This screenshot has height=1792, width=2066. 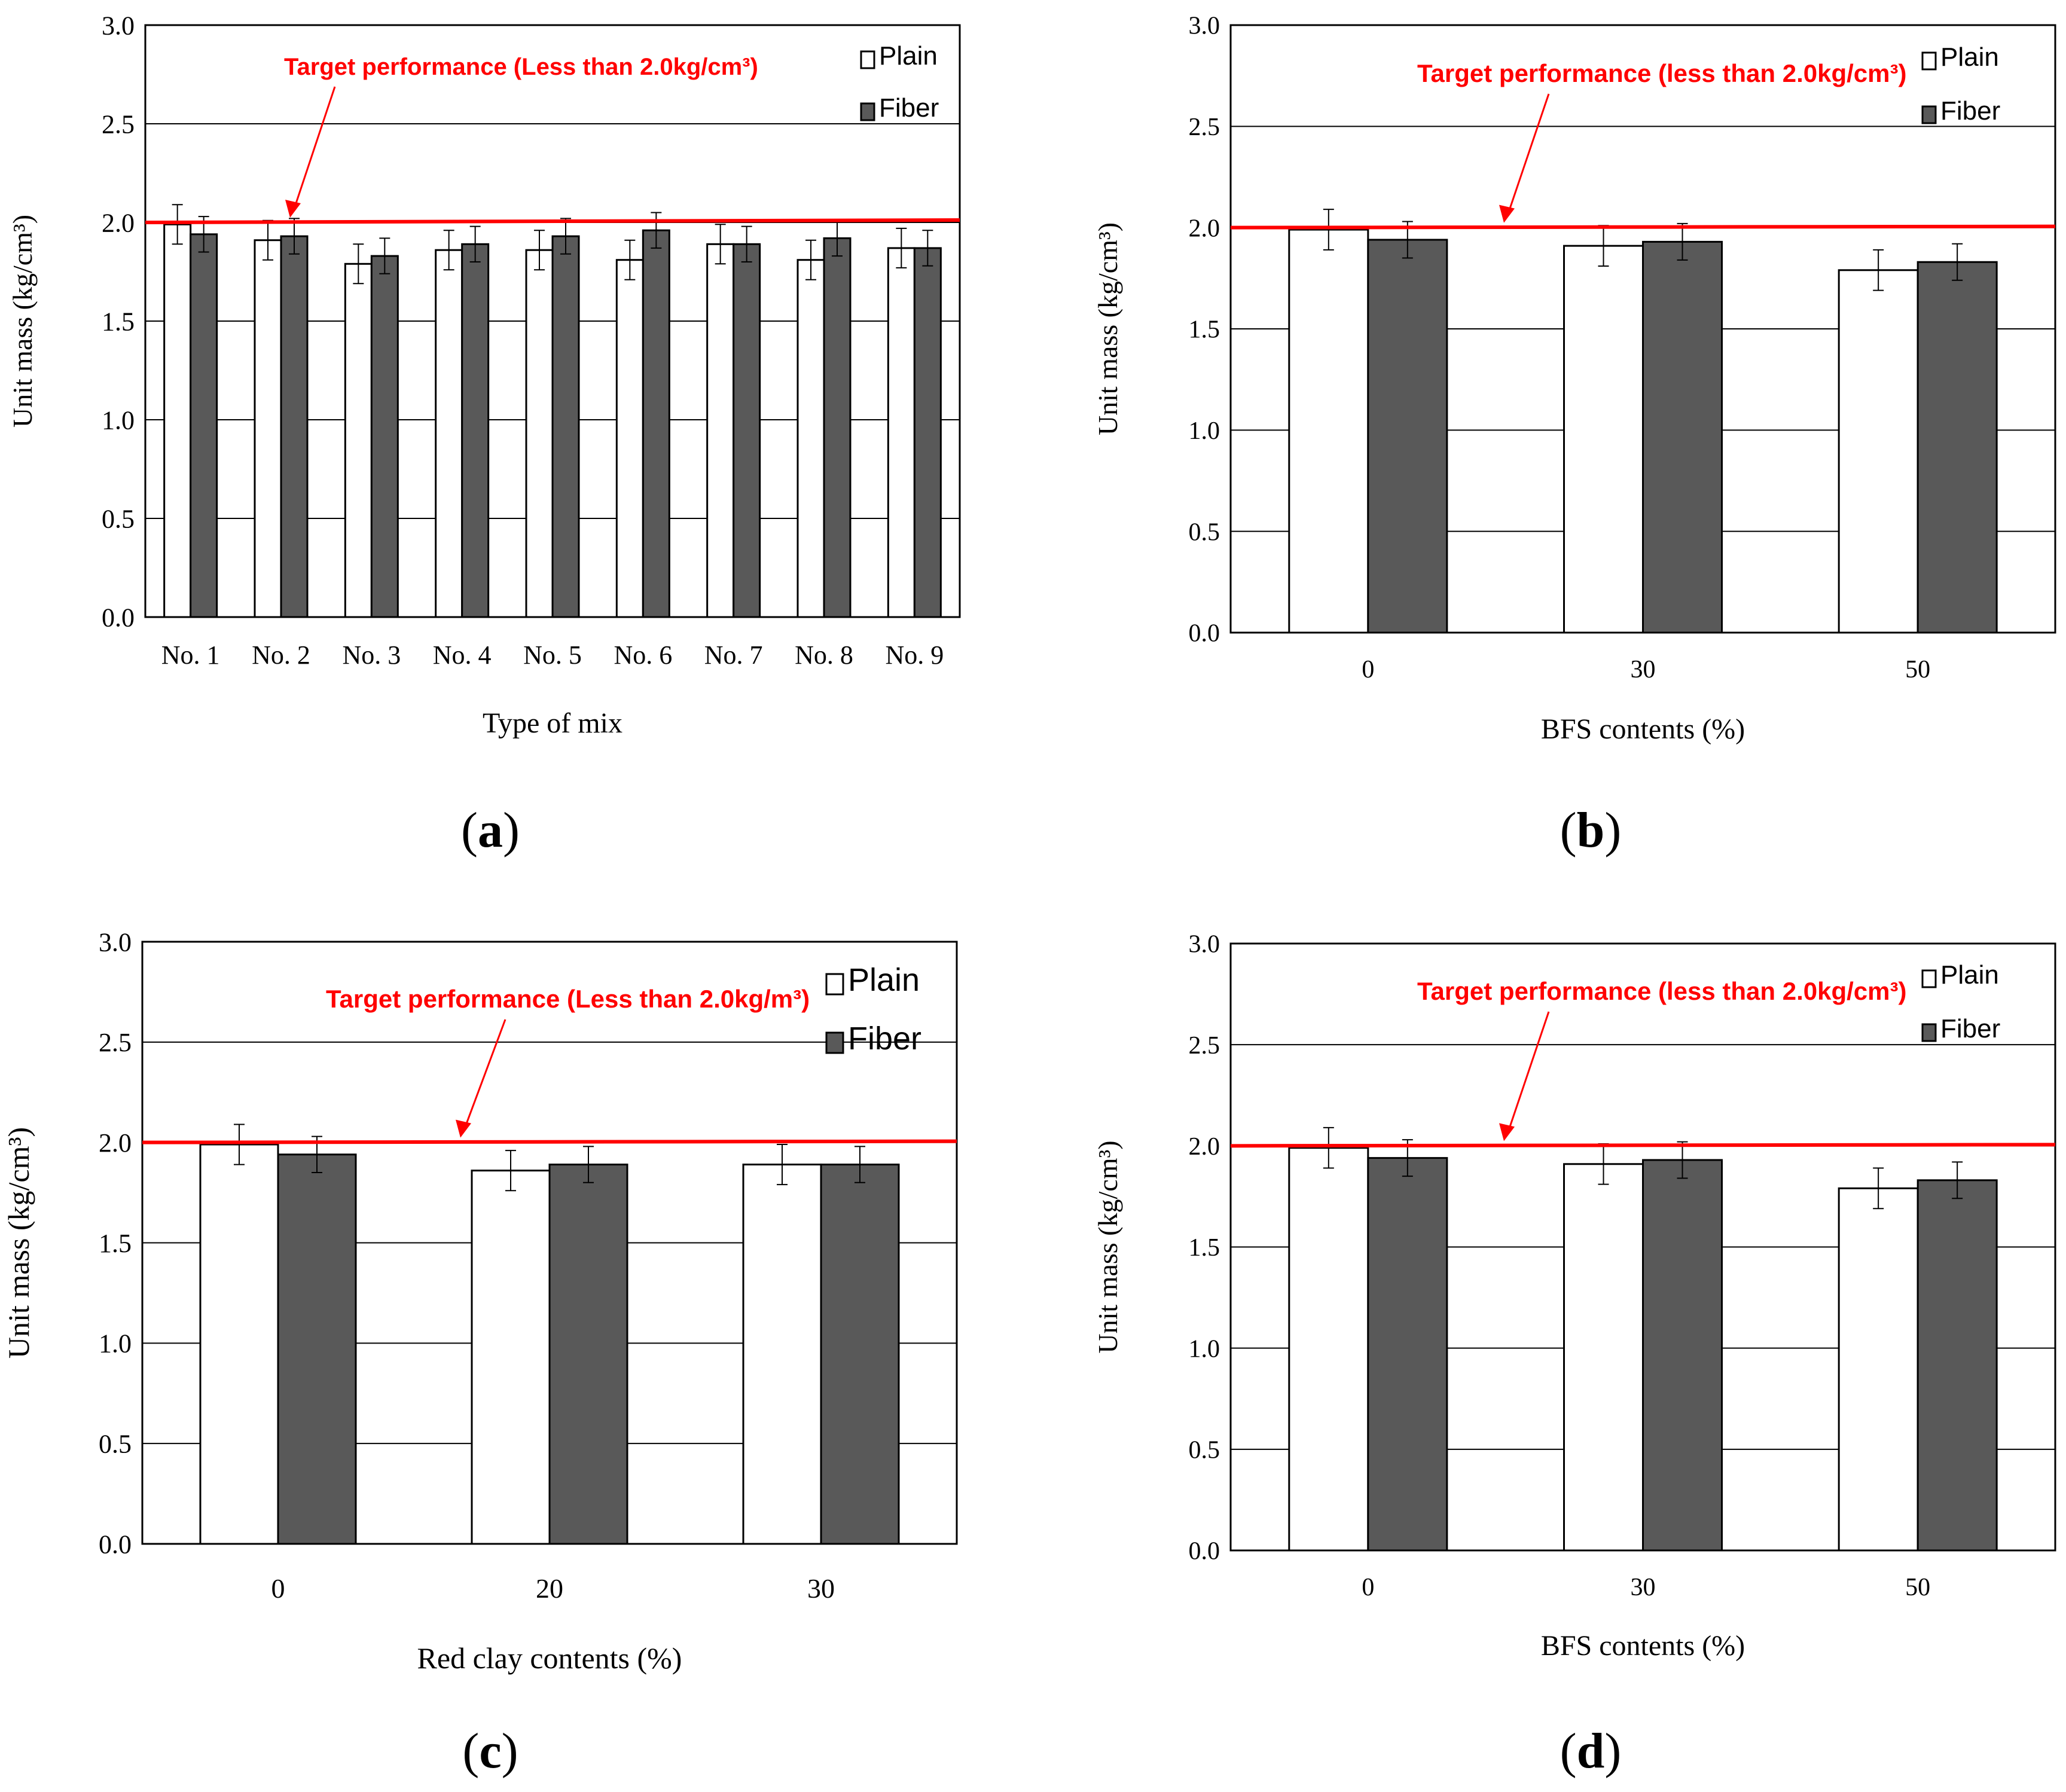 What do you see at coordinates (371, 655) in the screenshot?
I see `x-tick-label: No. 3` at bounding box center [371, 655].